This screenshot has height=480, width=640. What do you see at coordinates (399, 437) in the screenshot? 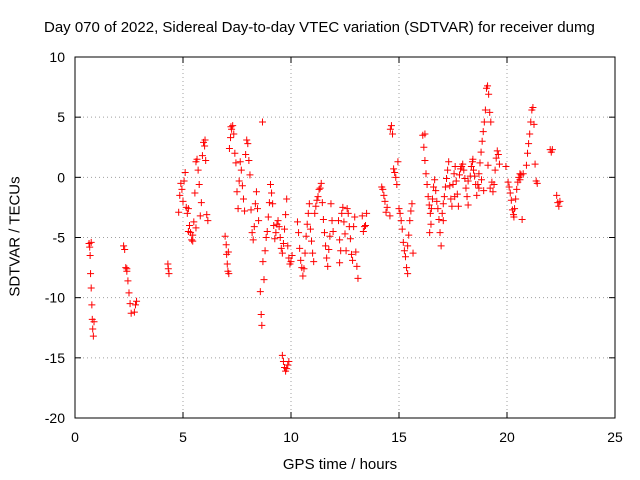
I see `x-tick-label: 15` at bounding box center [399, 437].